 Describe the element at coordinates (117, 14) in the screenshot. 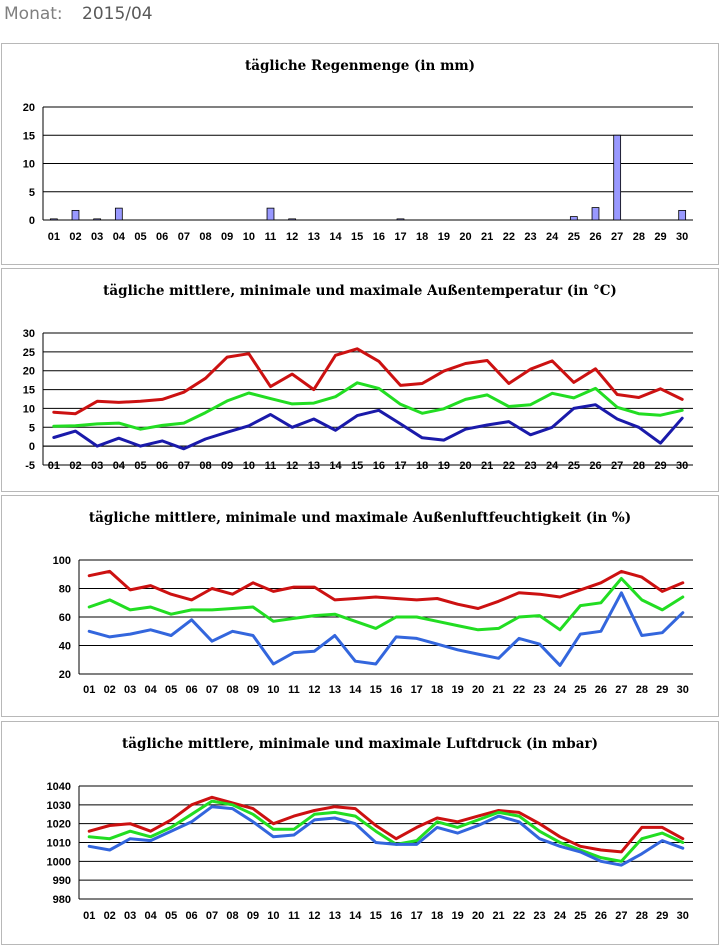

I see `month-value: 2015/04` at that location.